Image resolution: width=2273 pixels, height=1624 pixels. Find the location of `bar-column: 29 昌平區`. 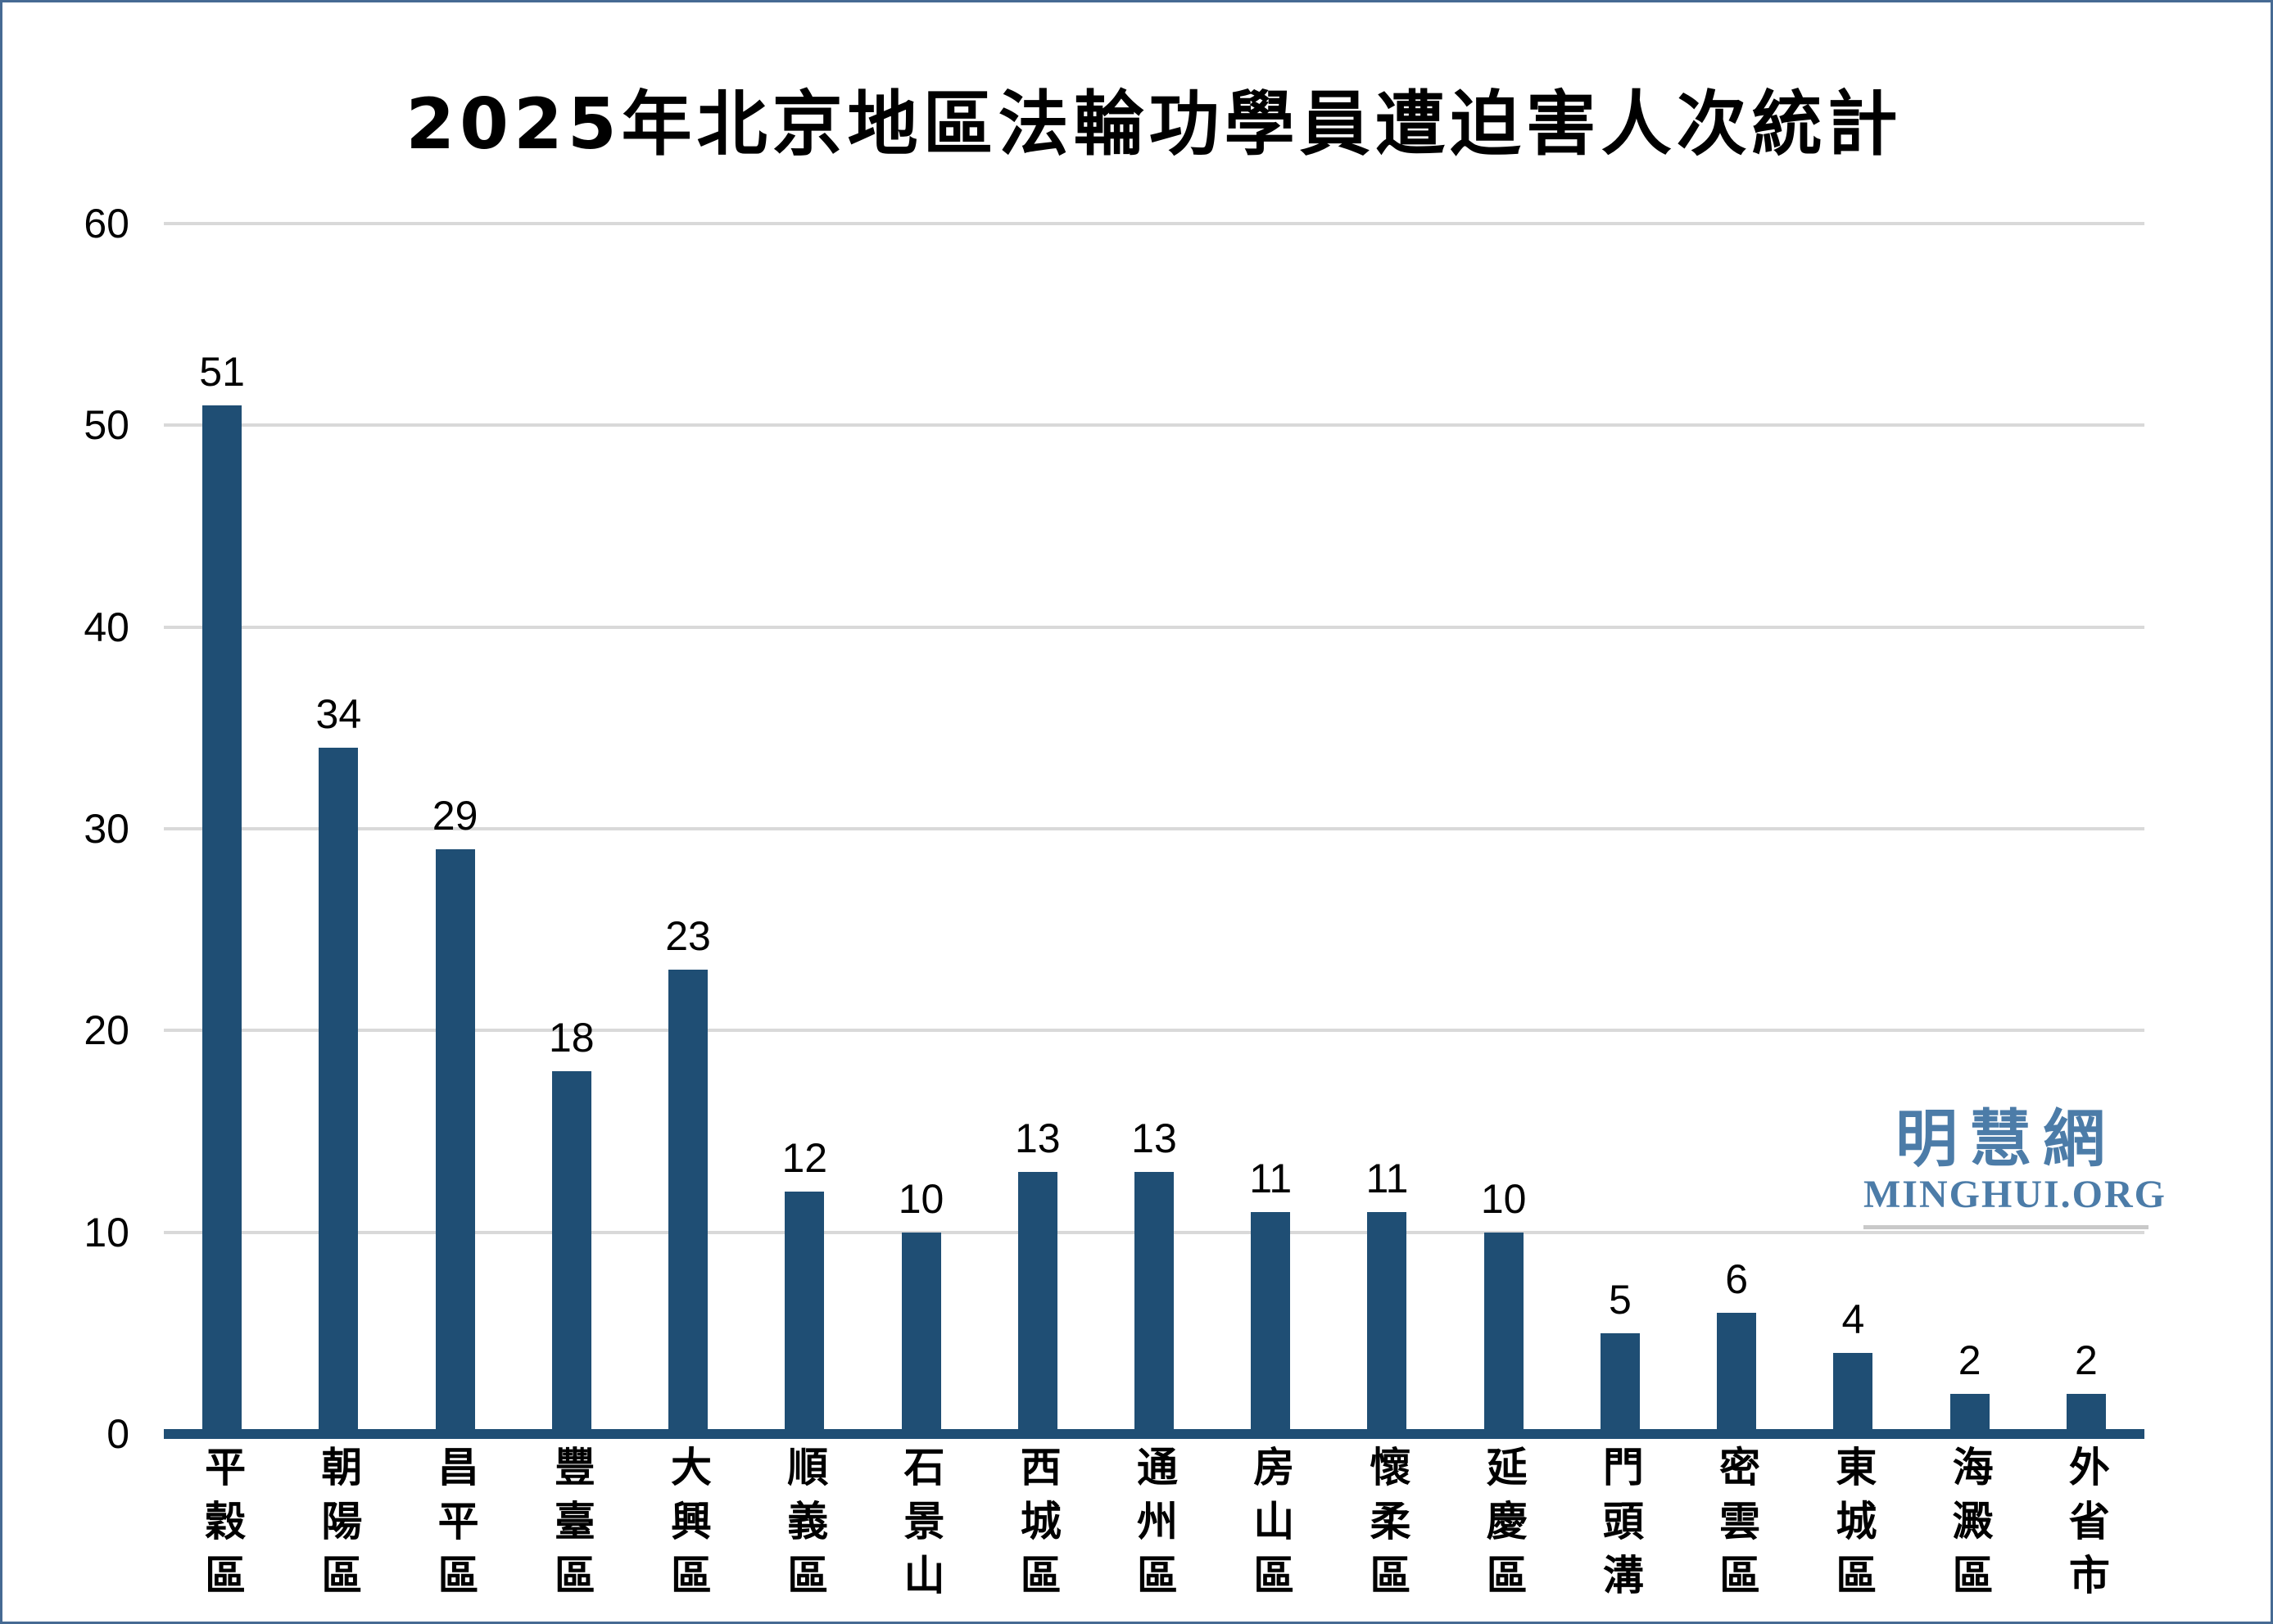

bar-column: 29 昌平區 is located at coordinates (454, 916).